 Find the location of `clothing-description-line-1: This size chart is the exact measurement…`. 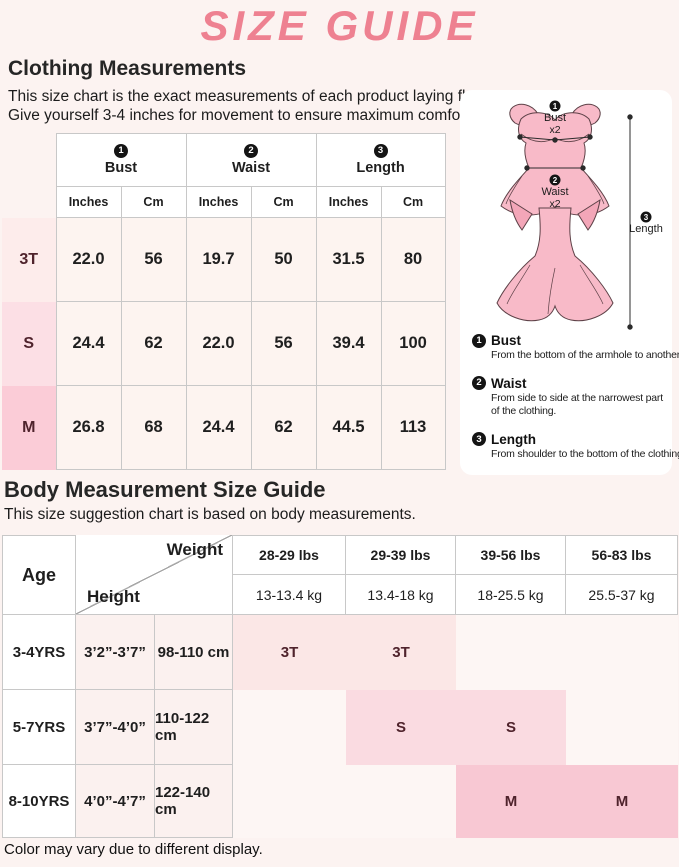

clothing-description-line-1: This size chart is the exact measurement… is located at coordinates (245, 96).